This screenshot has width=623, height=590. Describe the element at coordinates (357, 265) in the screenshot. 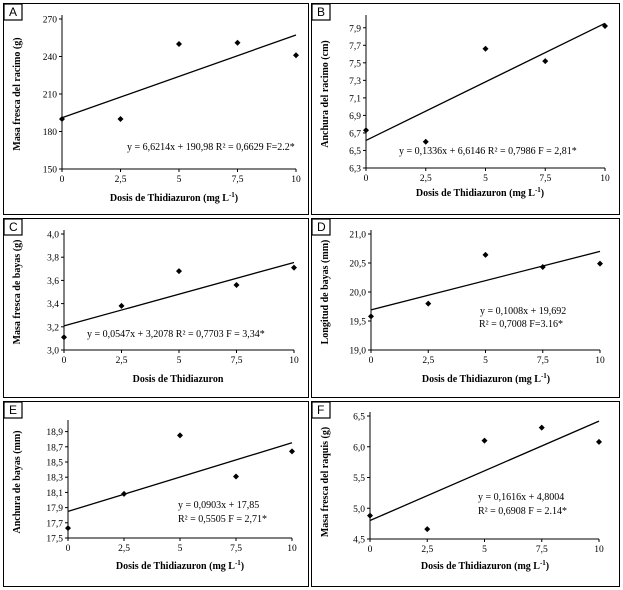

I see `y-tick-label: 20,5` at that location.